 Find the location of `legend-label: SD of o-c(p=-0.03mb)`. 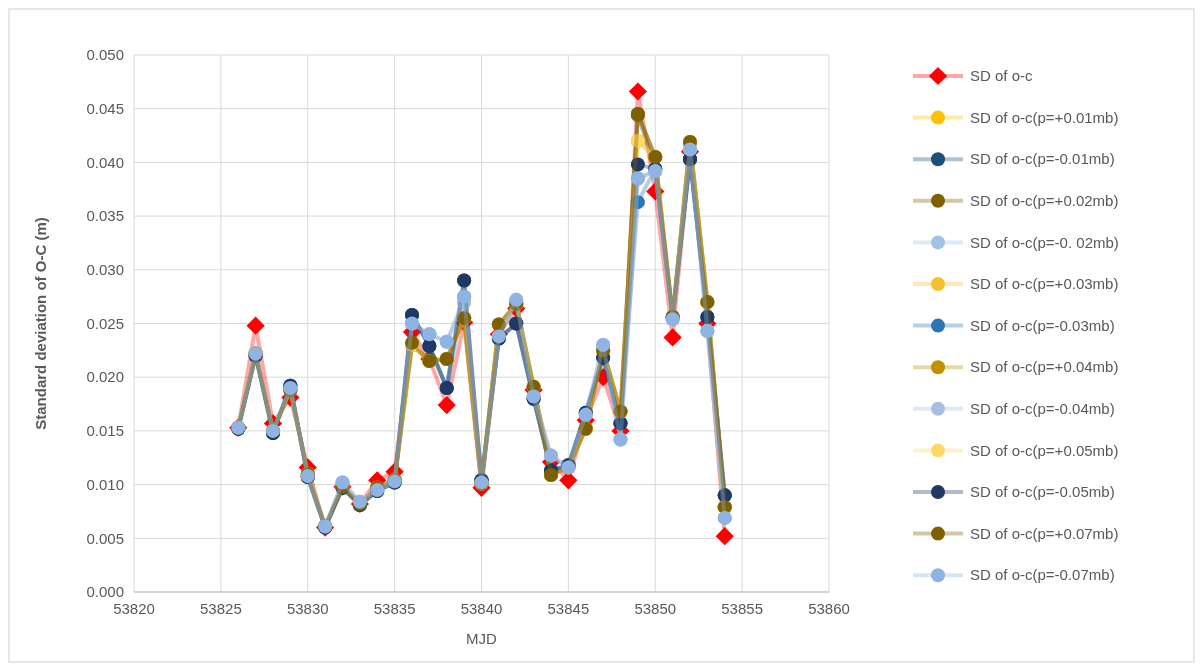

legend-label: SD of o-c(p=-0.03mb) is located at coordinates (1042, 325).